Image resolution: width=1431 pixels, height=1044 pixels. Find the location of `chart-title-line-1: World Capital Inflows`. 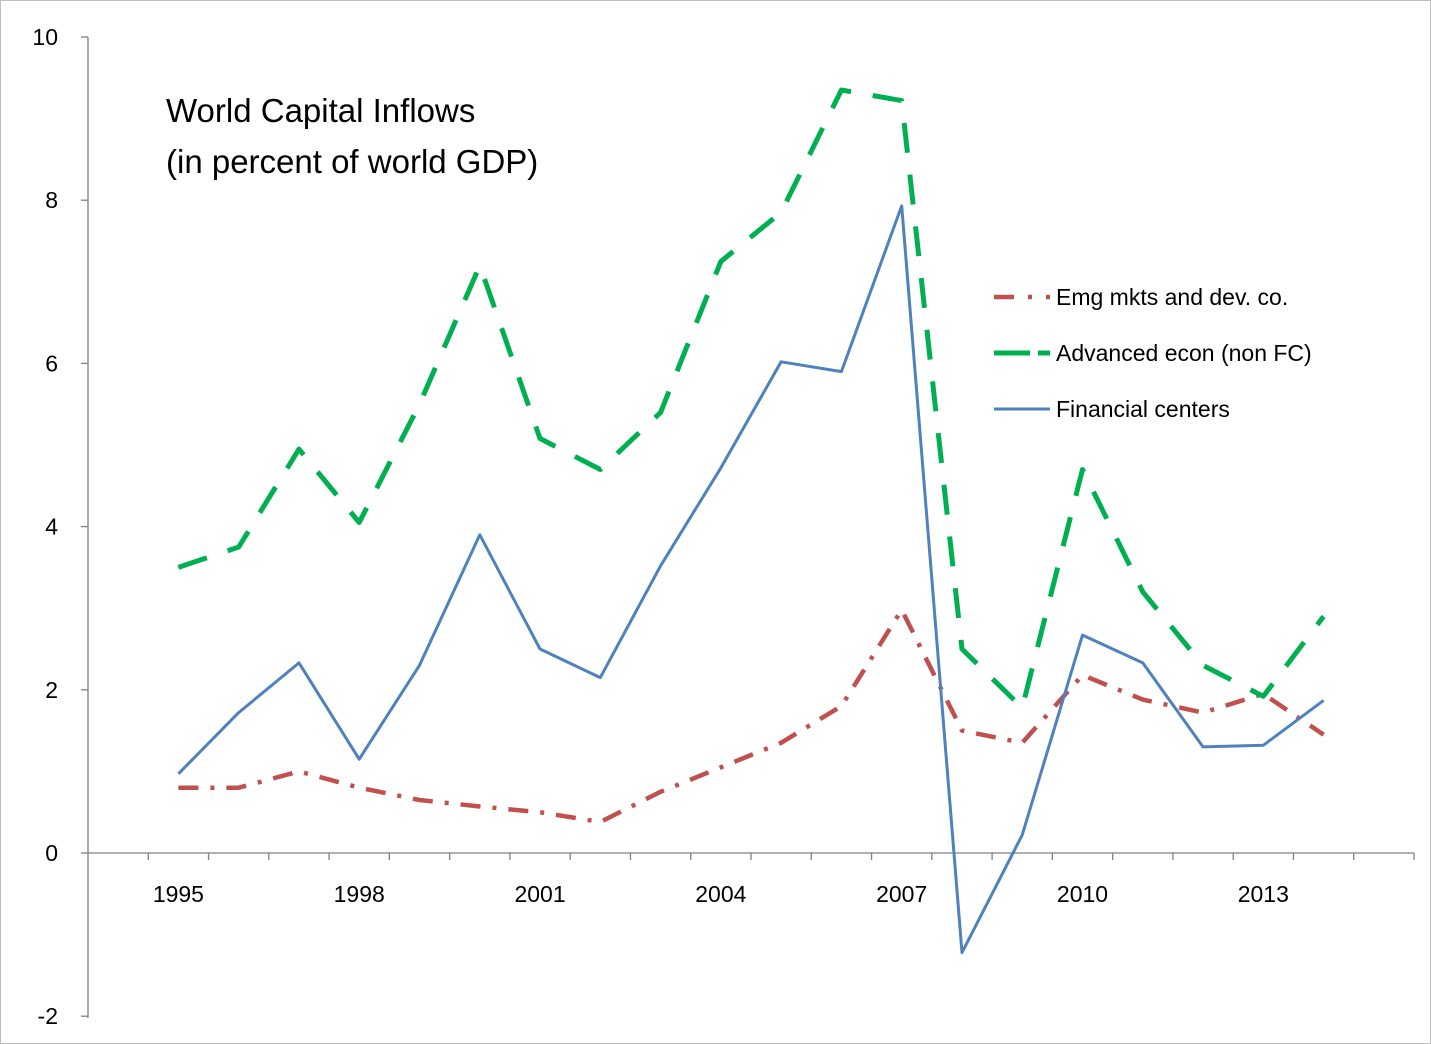

chart-title-line-1: World Capital Inflows is located at coordinates (320, 110).